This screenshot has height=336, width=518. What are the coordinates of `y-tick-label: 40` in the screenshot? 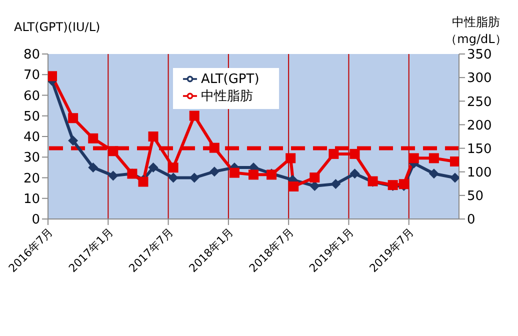 It's located at (31, 138).